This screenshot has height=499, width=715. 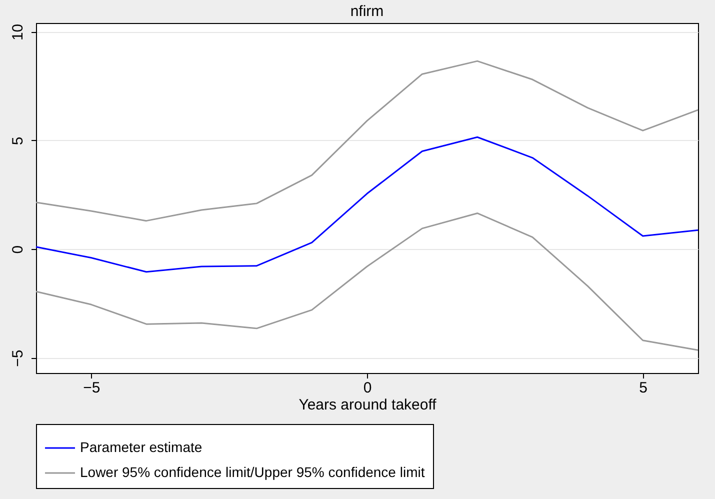 I want to click on legend-label: Parameter estimate, so click(x=141, y=447).